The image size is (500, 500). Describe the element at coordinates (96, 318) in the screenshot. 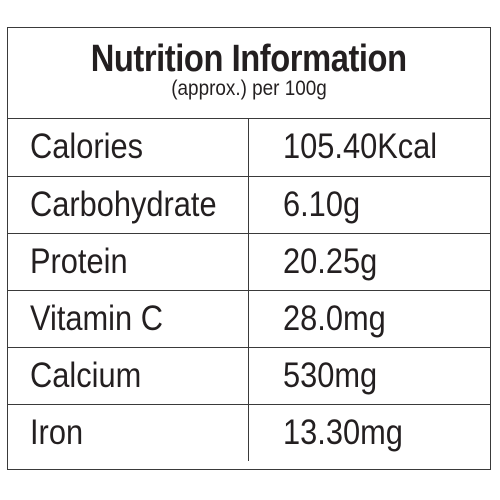

I see `nutrient-name: Vitamin C` at that location.